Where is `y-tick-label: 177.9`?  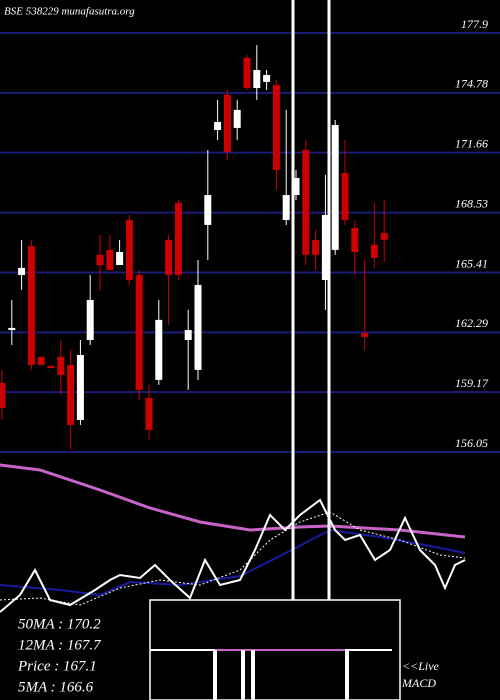
y-tick-label: 177.9 is located at coordinates (474, 24).